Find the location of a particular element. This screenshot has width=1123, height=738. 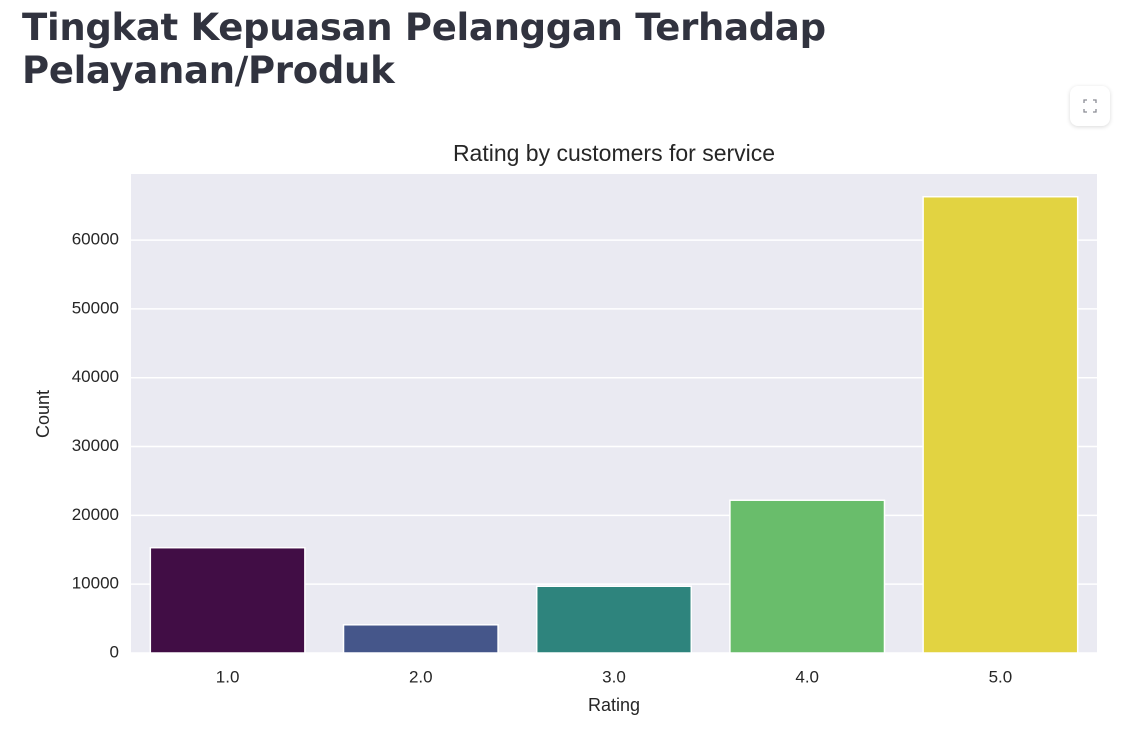

fullscreen-icon is located at coordinates (1090, 106).